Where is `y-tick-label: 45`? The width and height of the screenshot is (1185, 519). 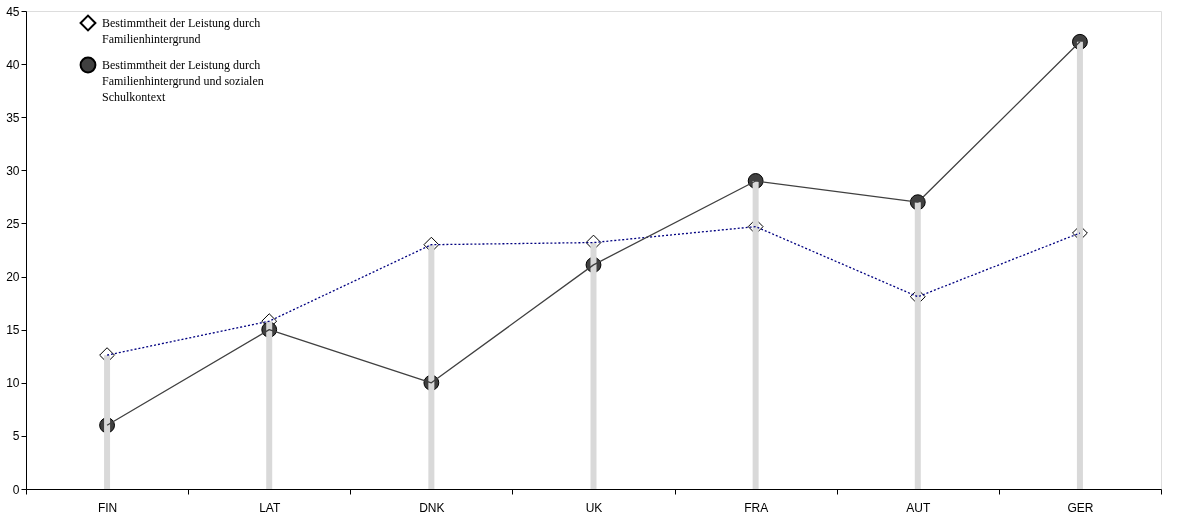
y-tick-label: 45 is located at coordinates (13, 11).